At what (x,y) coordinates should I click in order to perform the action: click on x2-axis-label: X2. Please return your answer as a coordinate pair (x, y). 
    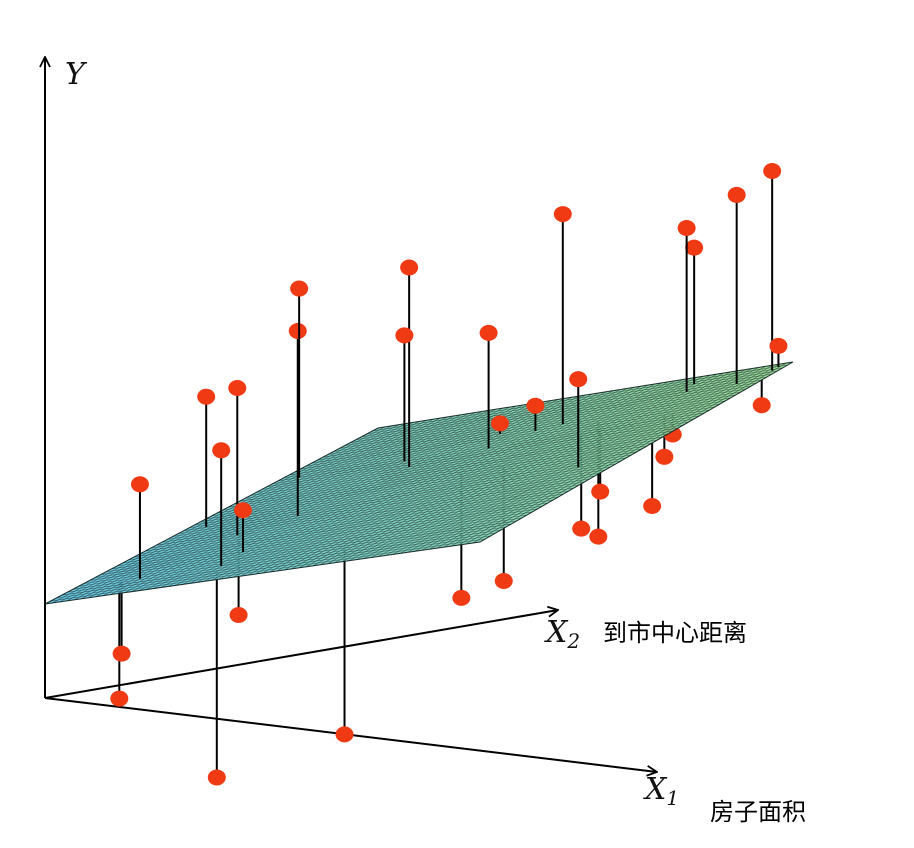
    Looking at the image, I should click on (562, 634).